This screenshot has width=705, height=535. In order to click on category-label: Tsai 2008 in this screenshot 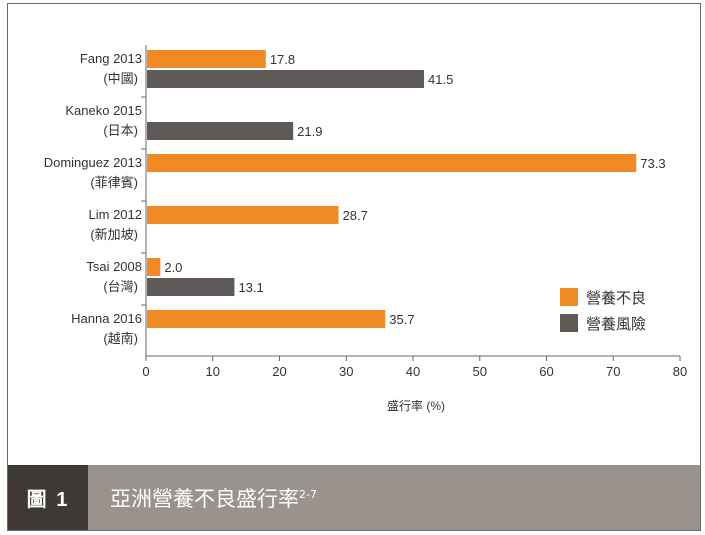, I will do `click(114, 266)`.